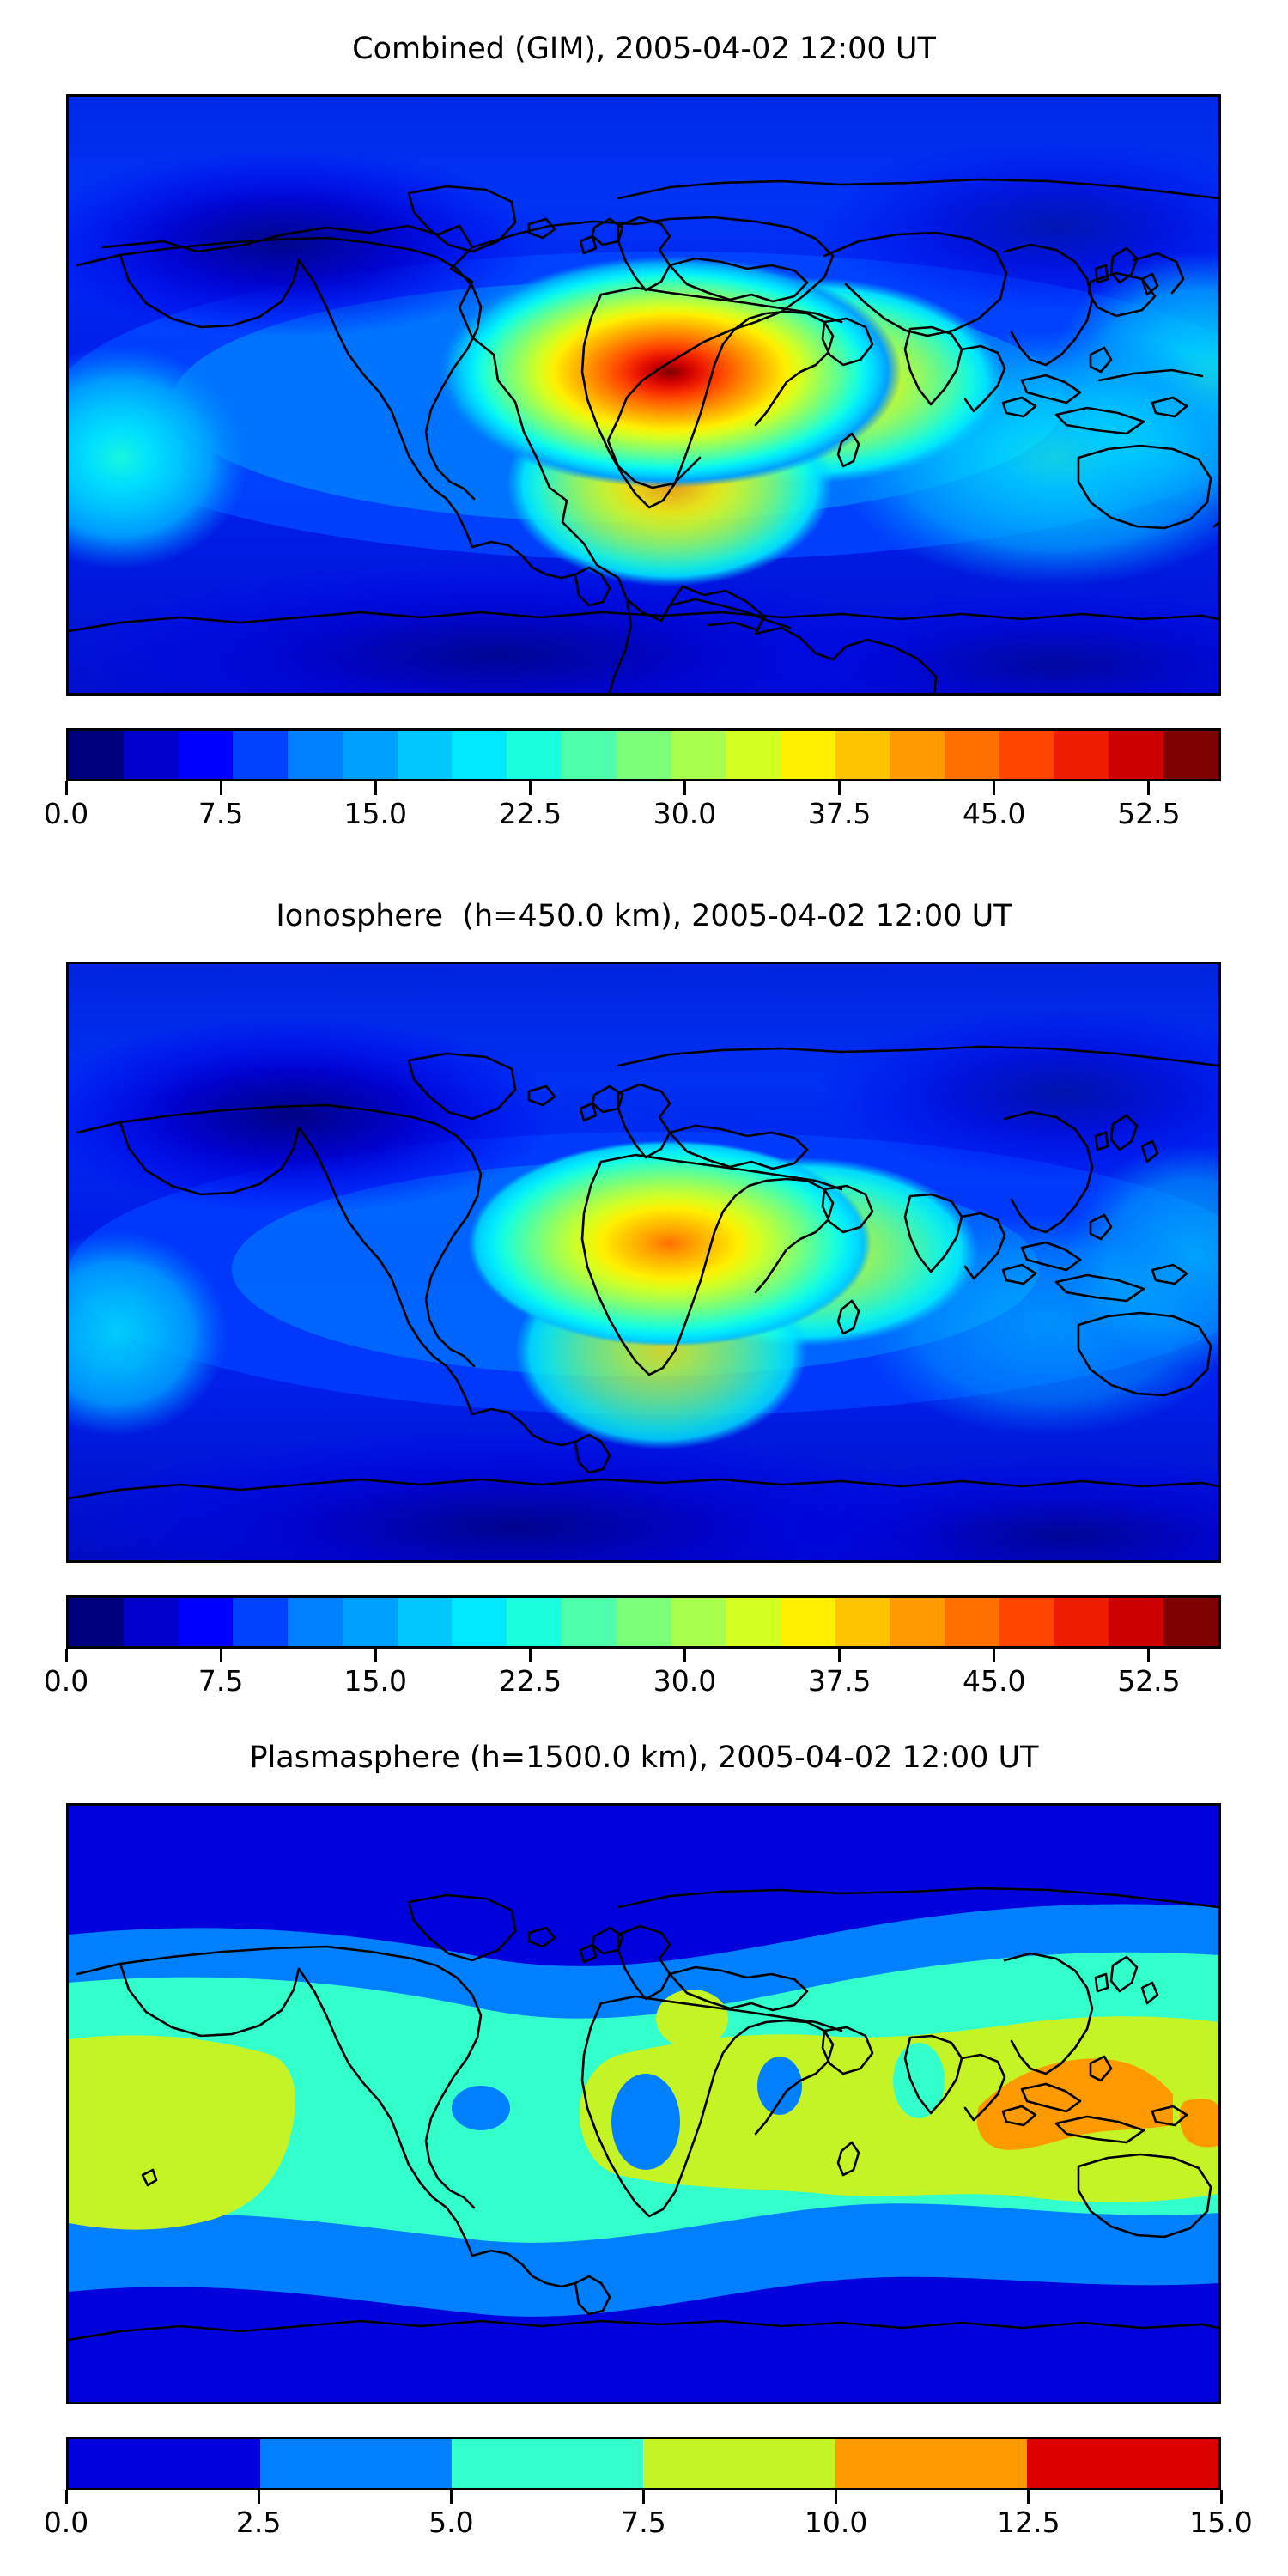 This screenshot has height=2576, width=1288. I want to click on colorbar-plasmasphere, so click(643, 2463).